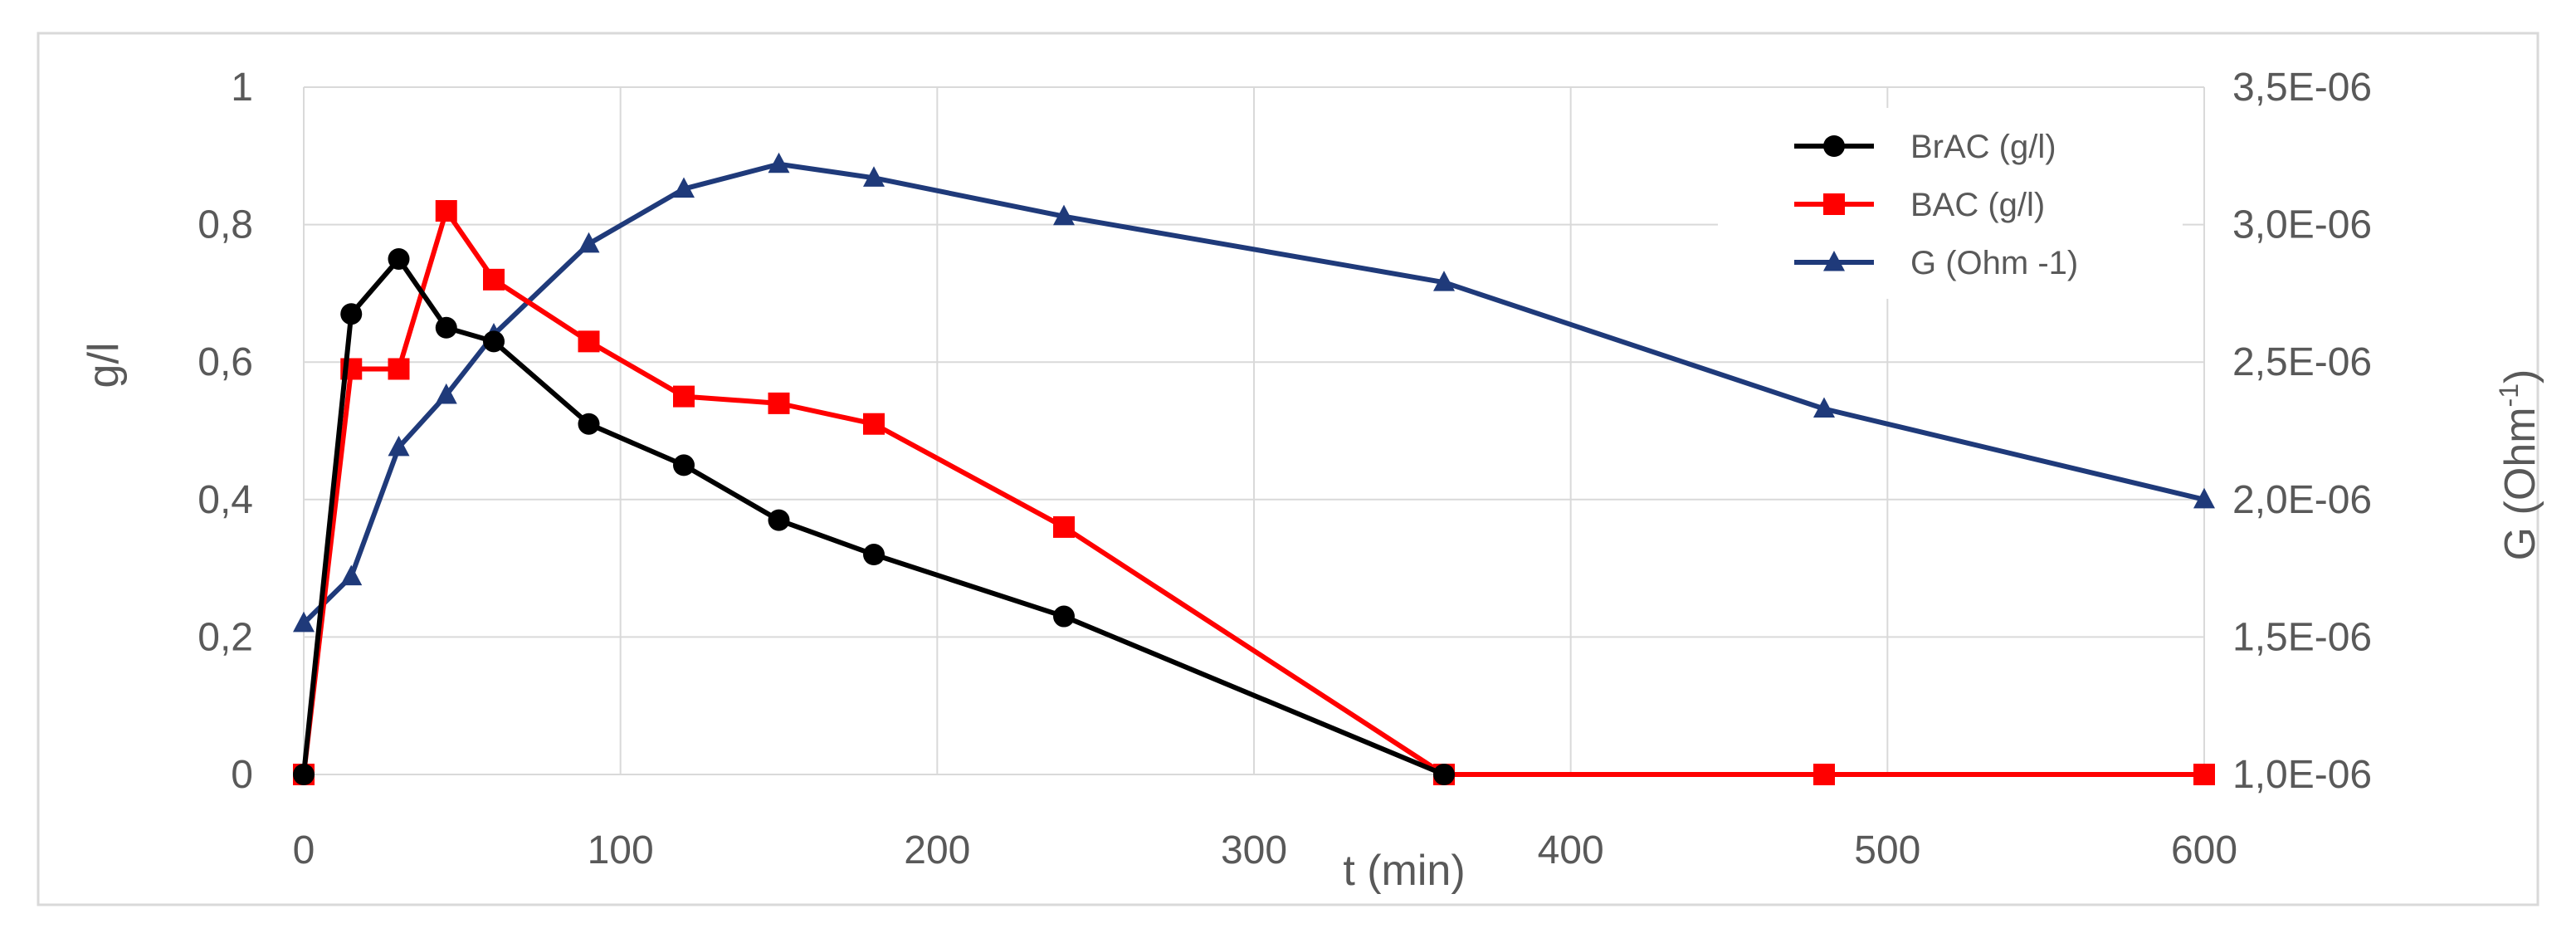  Describe the element at coordinates (1994, 263) in the screenshot. I see `legend-label-2: G (Ohm -1)` at that location.